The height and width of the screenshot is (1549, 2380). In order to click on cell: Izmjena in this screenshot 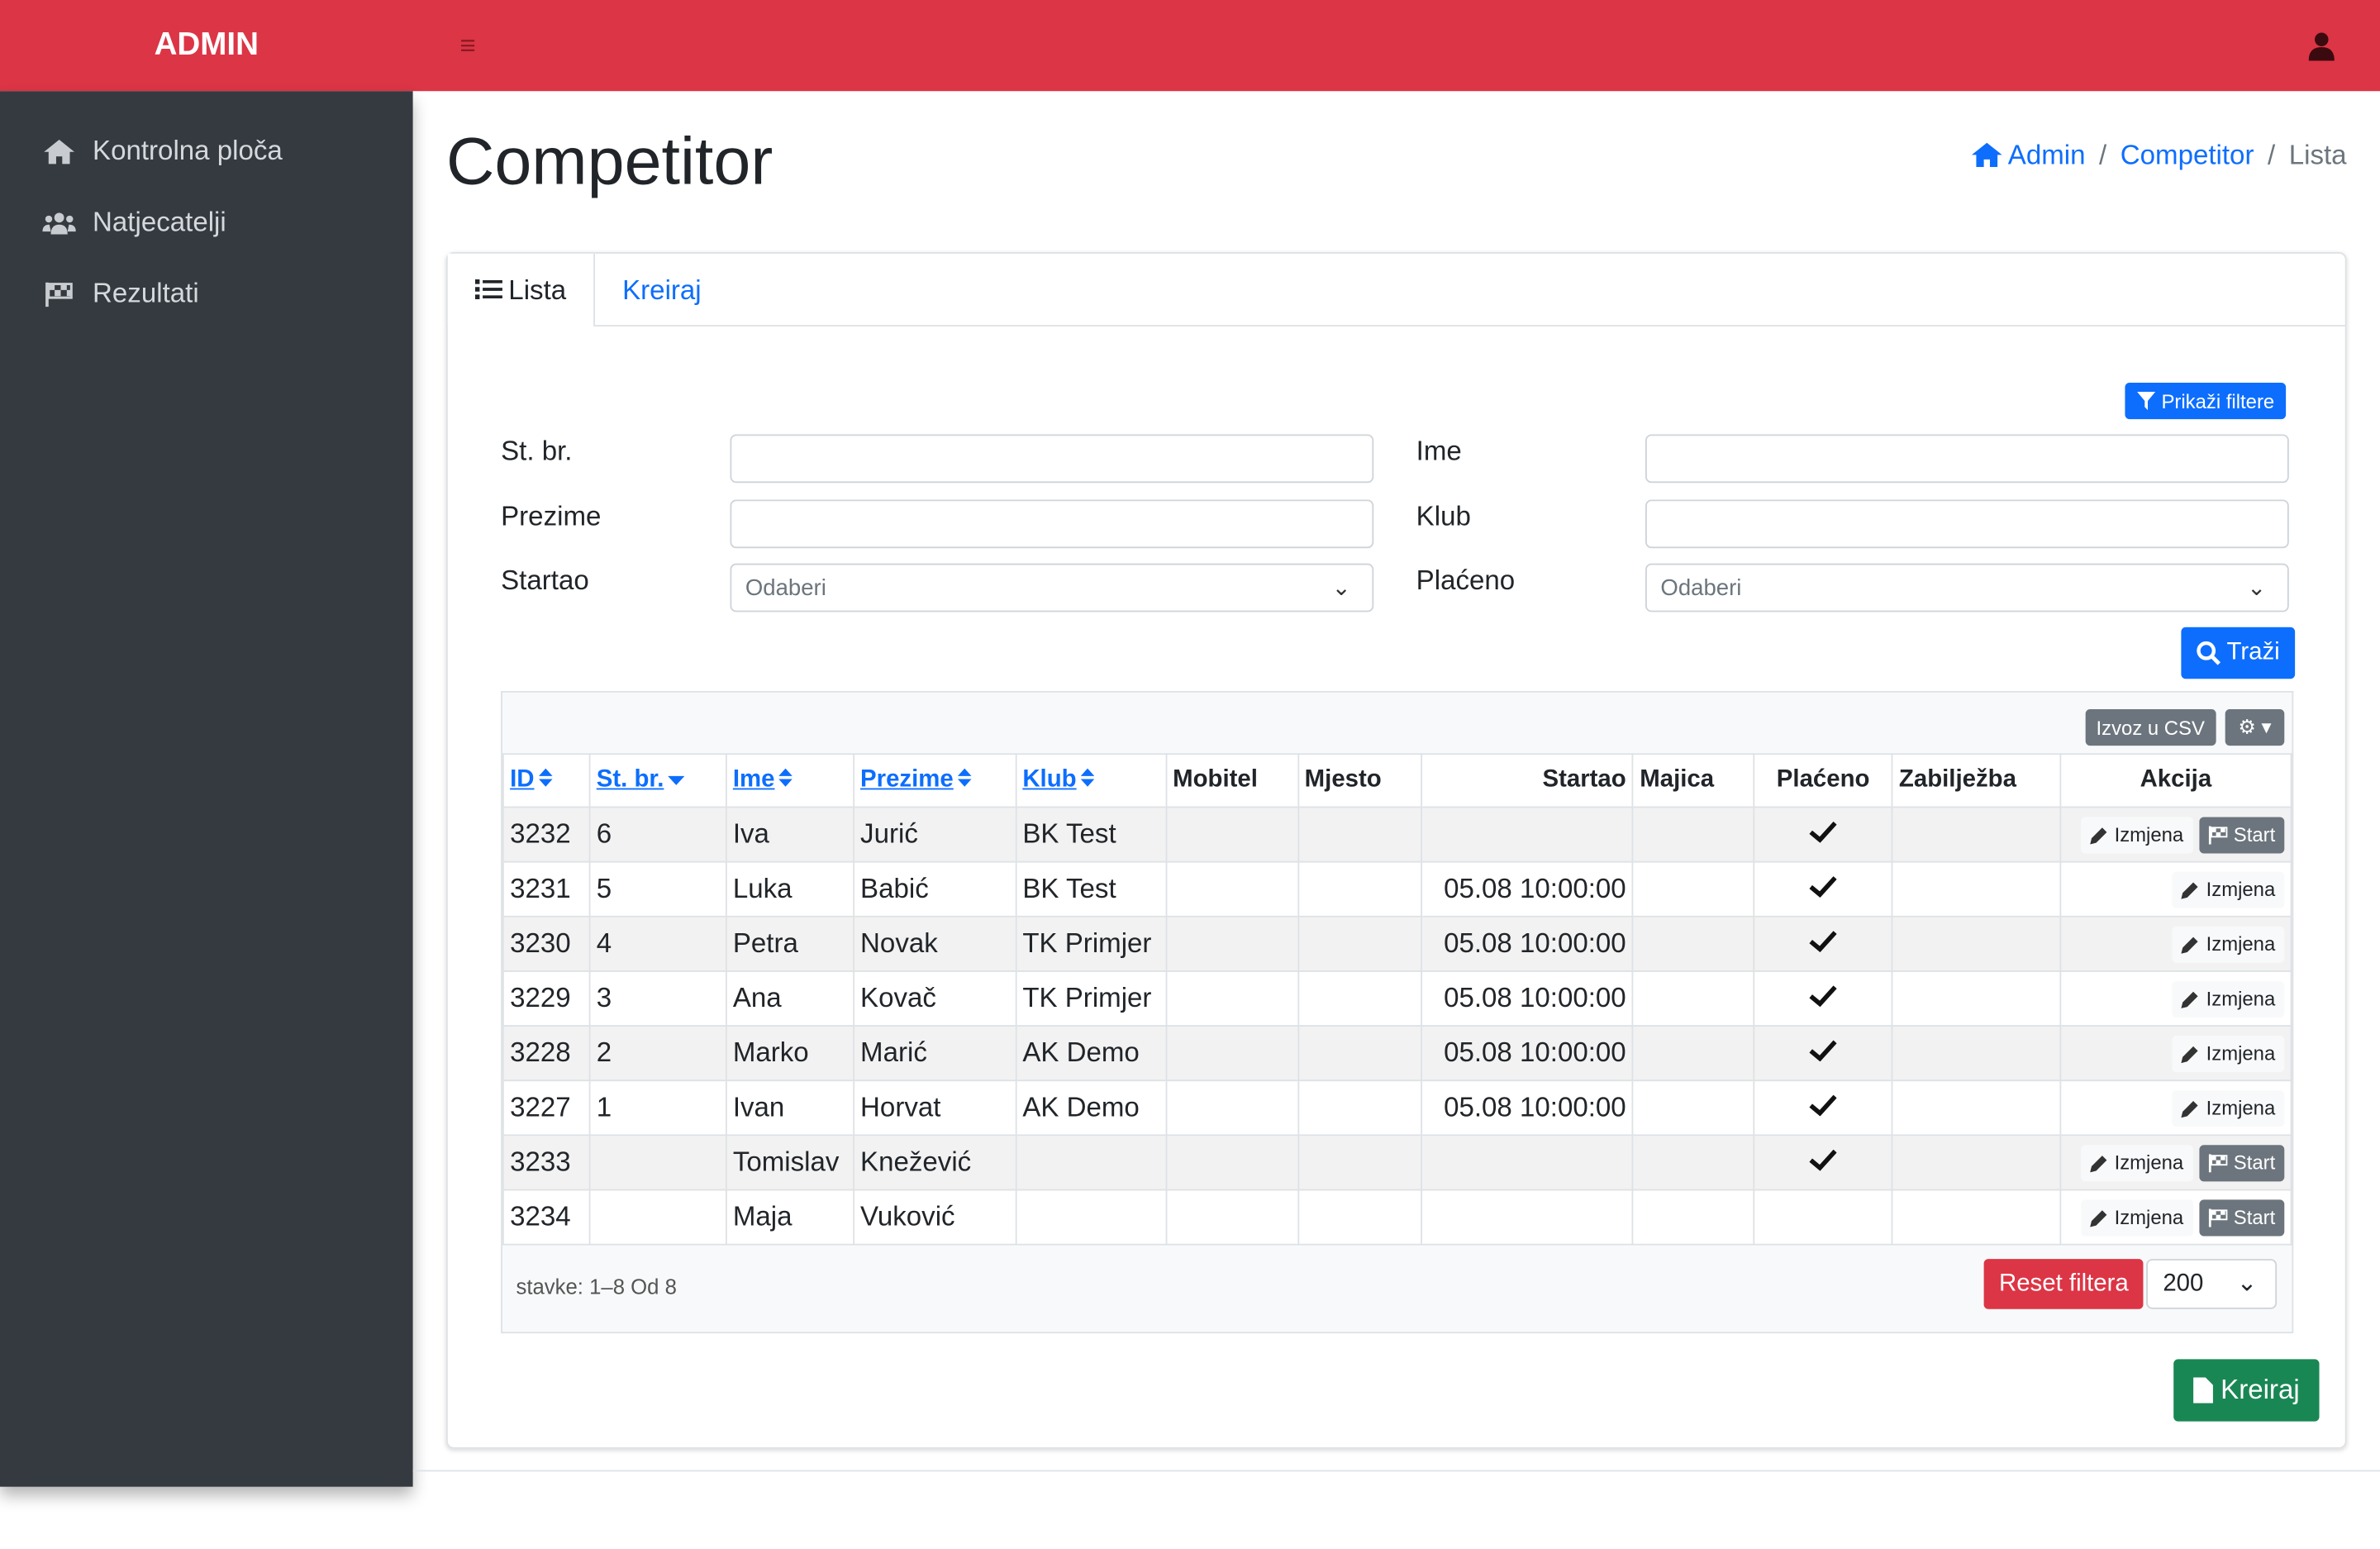, I will do `click(2175, 1053)`.